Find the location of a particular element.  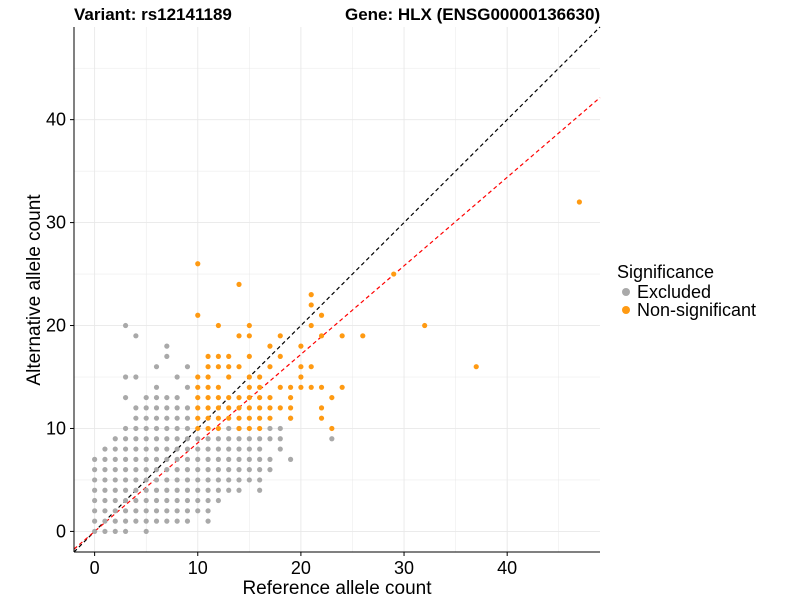

y-tick-label: 10 is located at coordinates (56, 428).